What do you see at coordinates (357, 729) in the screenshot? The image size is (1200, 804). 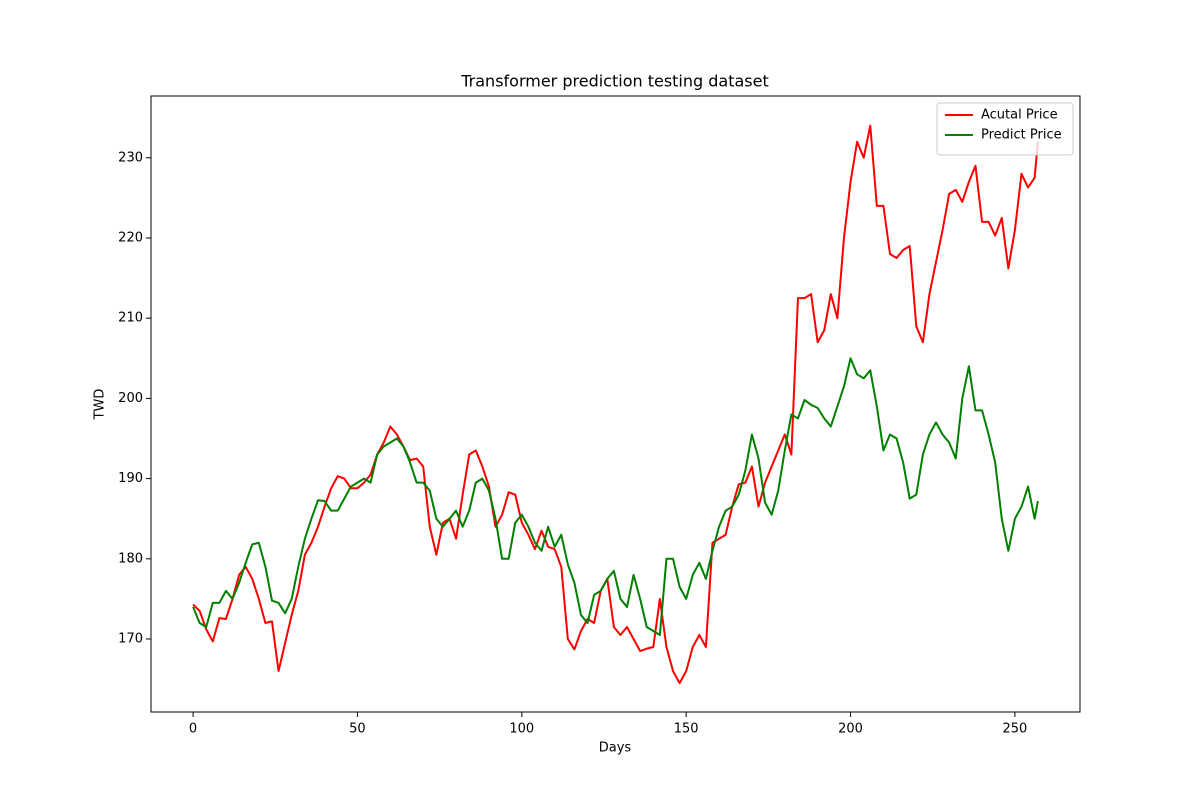 I see `x-tick-label: 50` at bounding box center [357, 729].